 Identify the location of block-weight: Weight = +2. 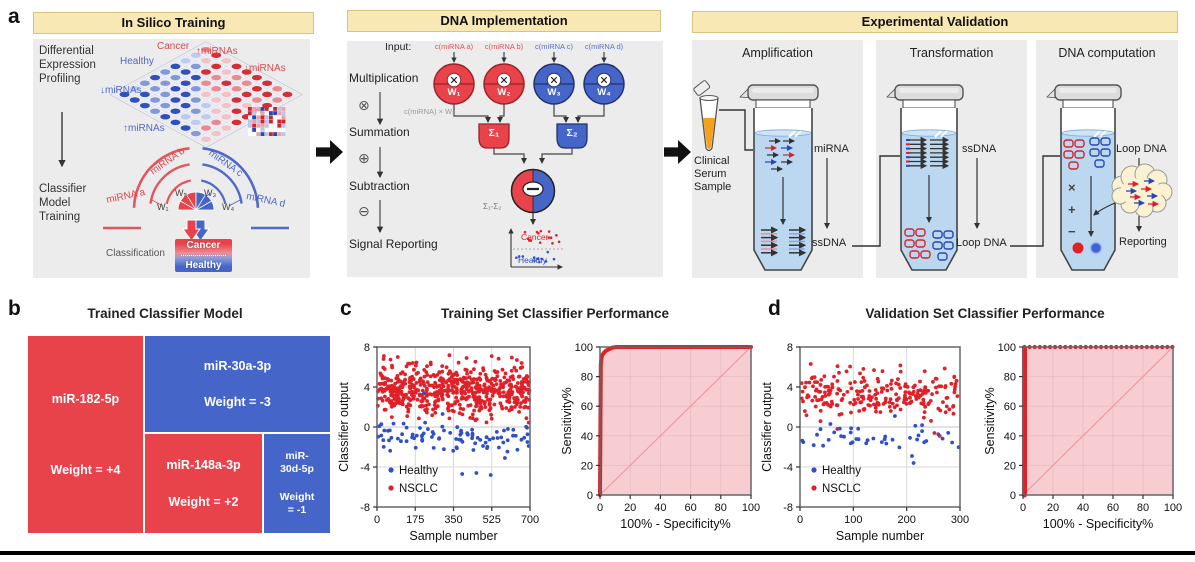
(203, 502).